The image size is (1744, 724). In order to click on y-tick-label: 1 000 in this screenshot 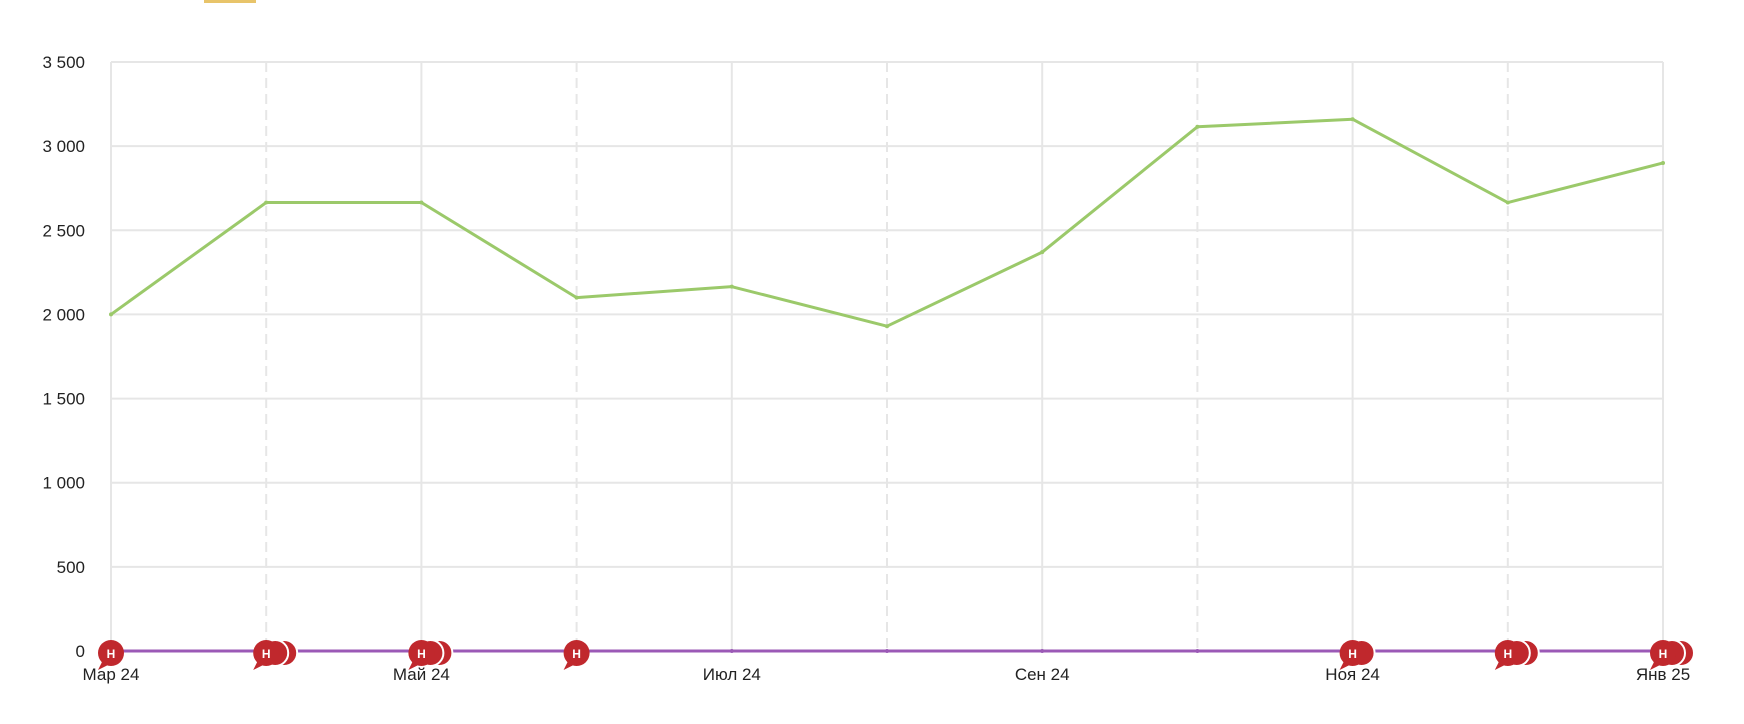, I will do `click(63, 483)`.